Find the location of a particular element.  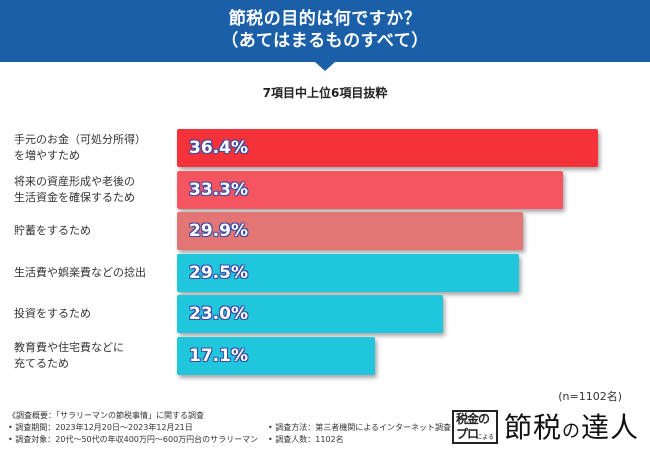

category-label-line: 投資をするため is located at coordinates (52, 314).